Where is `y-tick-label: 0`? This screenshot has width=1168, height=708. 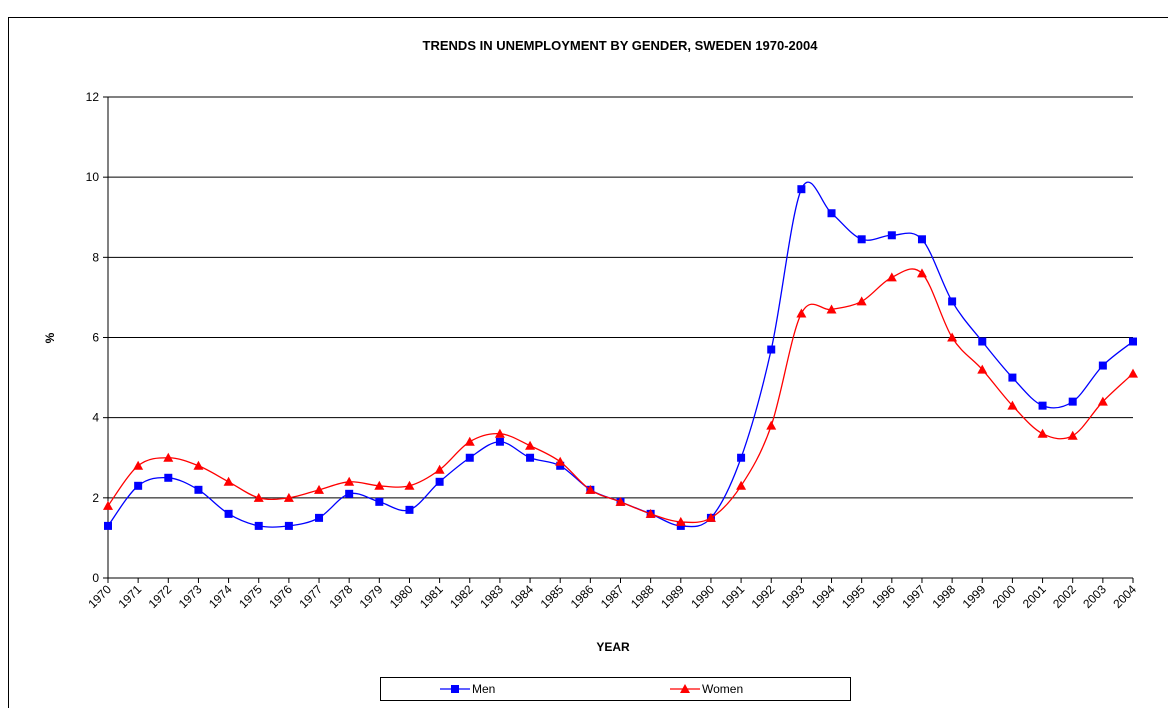
y-tick-label: 0 is located at coordinates (95, 578).